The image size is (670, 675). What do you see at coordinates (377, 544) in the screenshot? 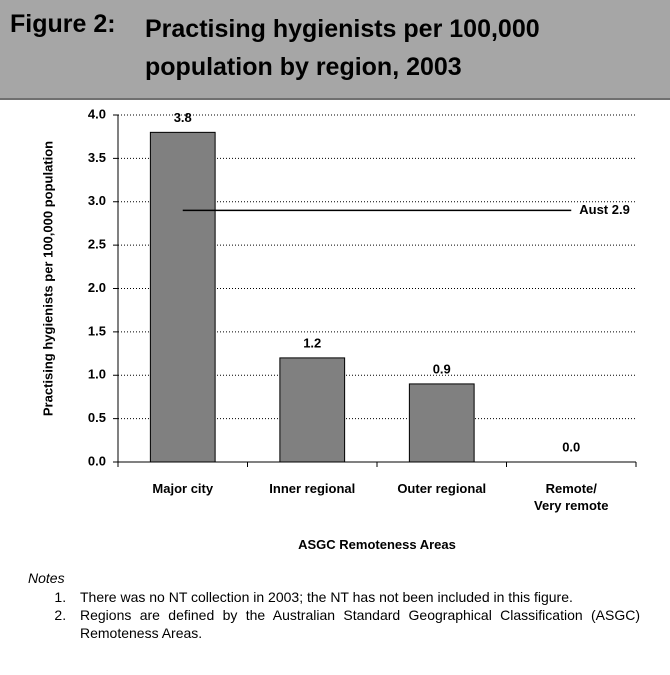
I see `x-axis-label: ASGC Remoteness Areas` at bounding box center [377, 544].